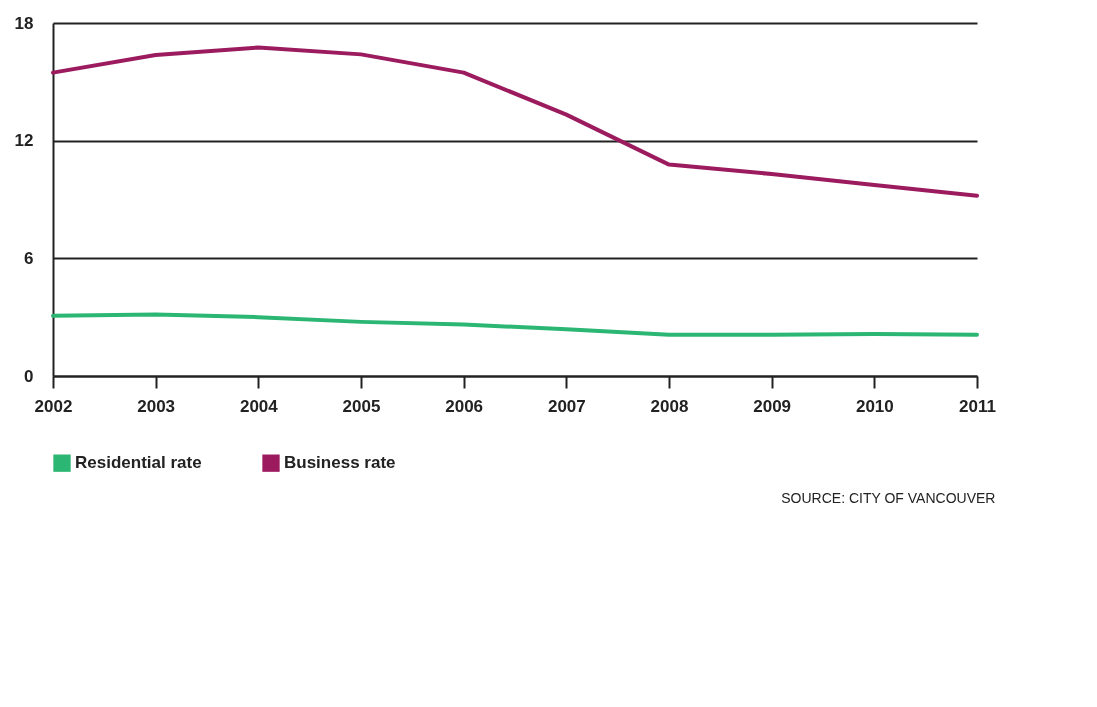 The height and width of the screenshot is (707, 1097). What do you see at coordinates (772, 406) in the screenshot?
I see `x-tick-label: 2009` at bounding box center [772, 406].